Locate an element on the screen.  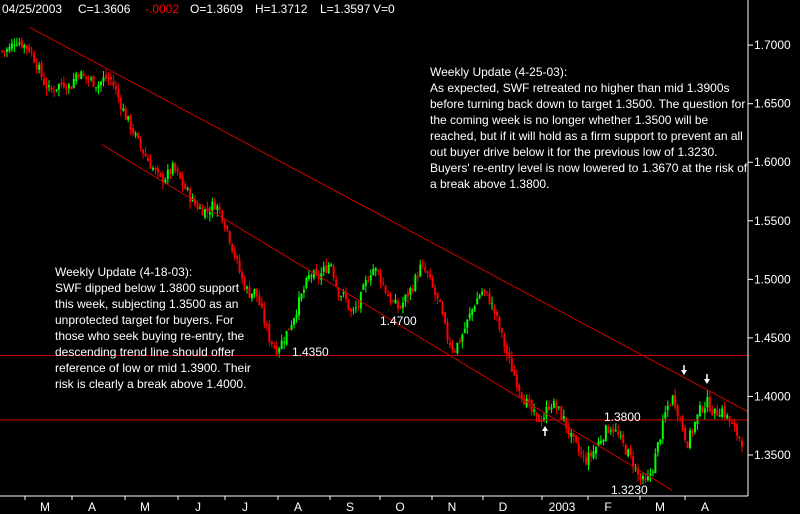
arrow-head is located at coordinates (545, 428).